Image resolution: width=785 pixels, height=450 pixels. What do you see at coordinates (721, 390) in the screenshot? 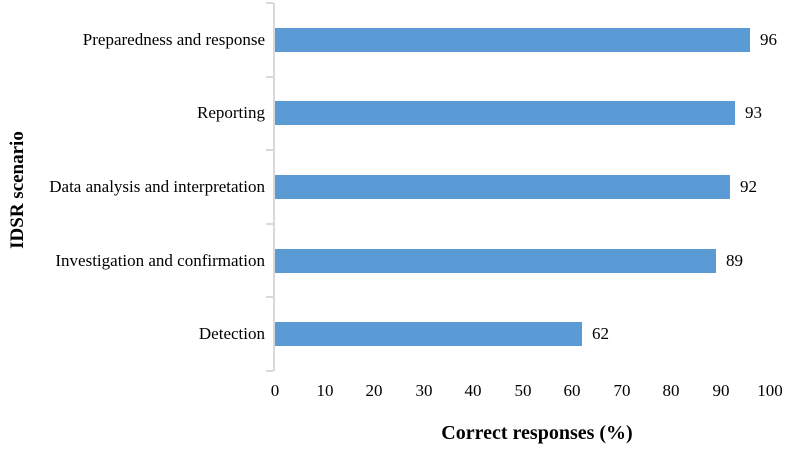
I see `x-axis-tick-label: 90` at bounding box center [721, 390].